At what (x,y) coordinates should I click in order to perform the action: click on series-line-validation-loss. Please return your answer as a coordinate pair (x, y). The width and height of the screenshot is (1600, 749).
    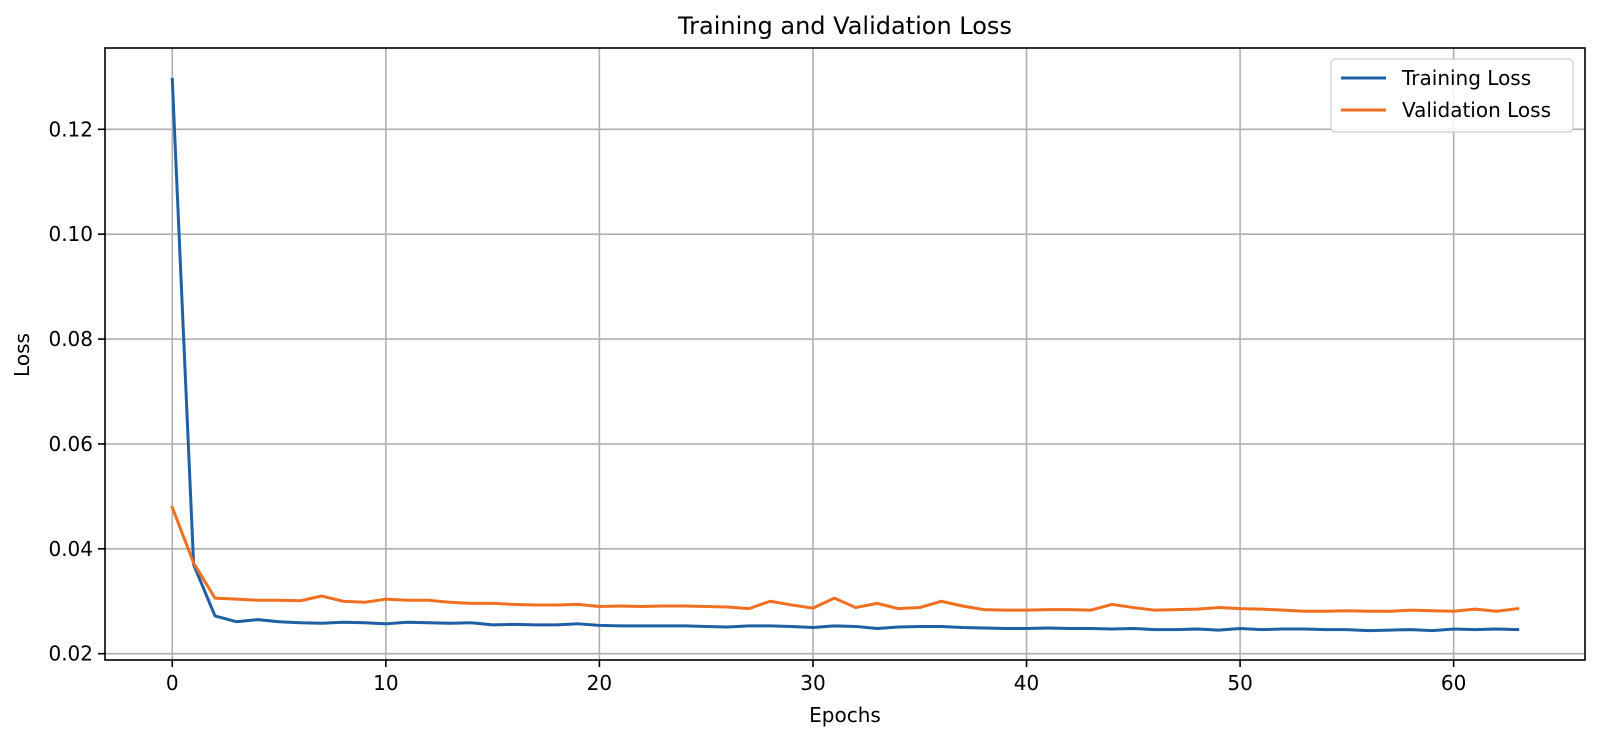
    Looking at the image, I should click on (845, 559).